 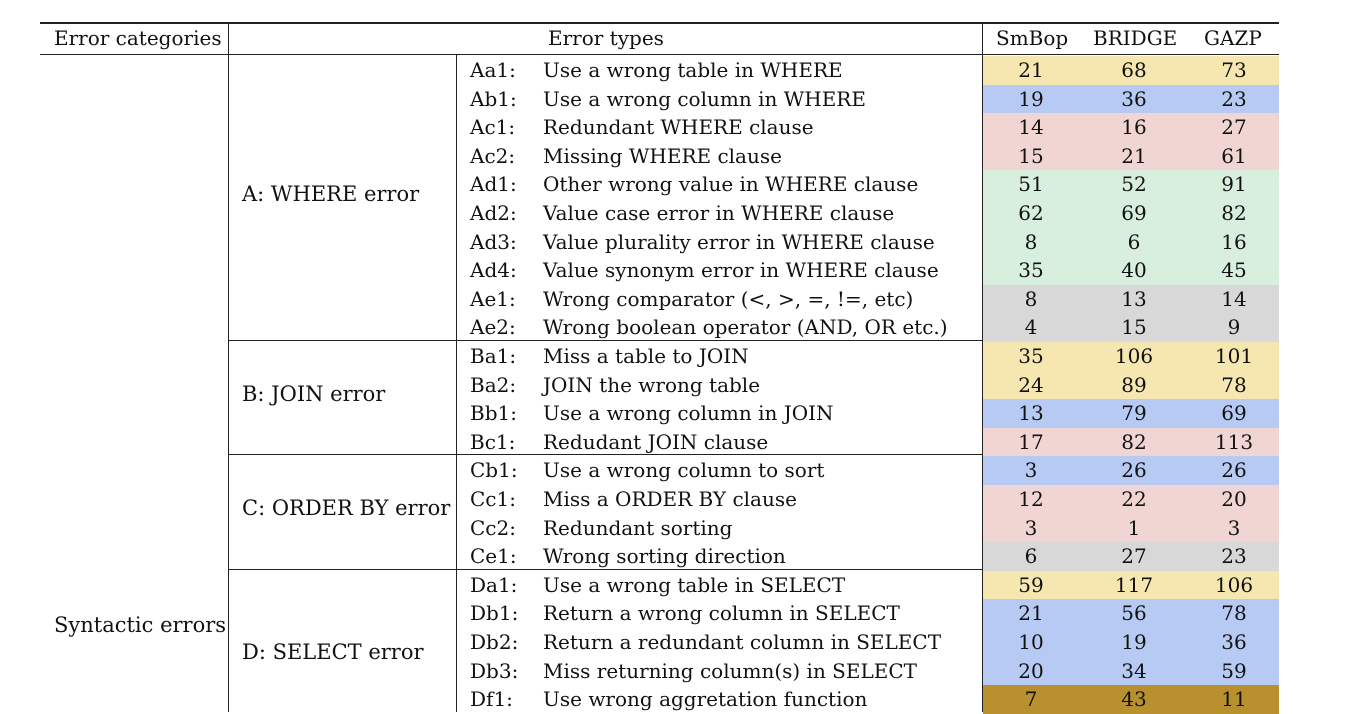 What do you see at coordinates (491, 699) in the screenshot?
I see `error-code: Df1:` at bounding box center [491, 699].